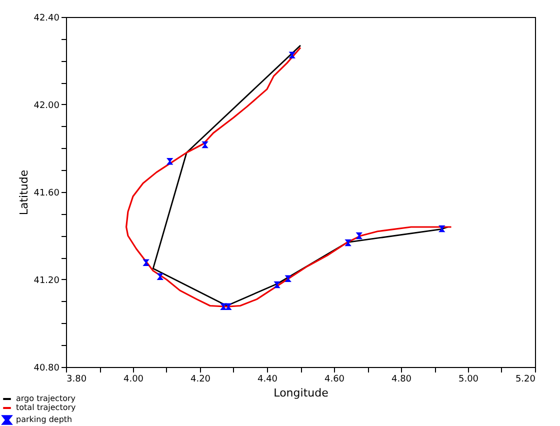 The width and height of the screenshot is (560, 426). I want to click on y-tick-label: 40.80, so click(47, 369).